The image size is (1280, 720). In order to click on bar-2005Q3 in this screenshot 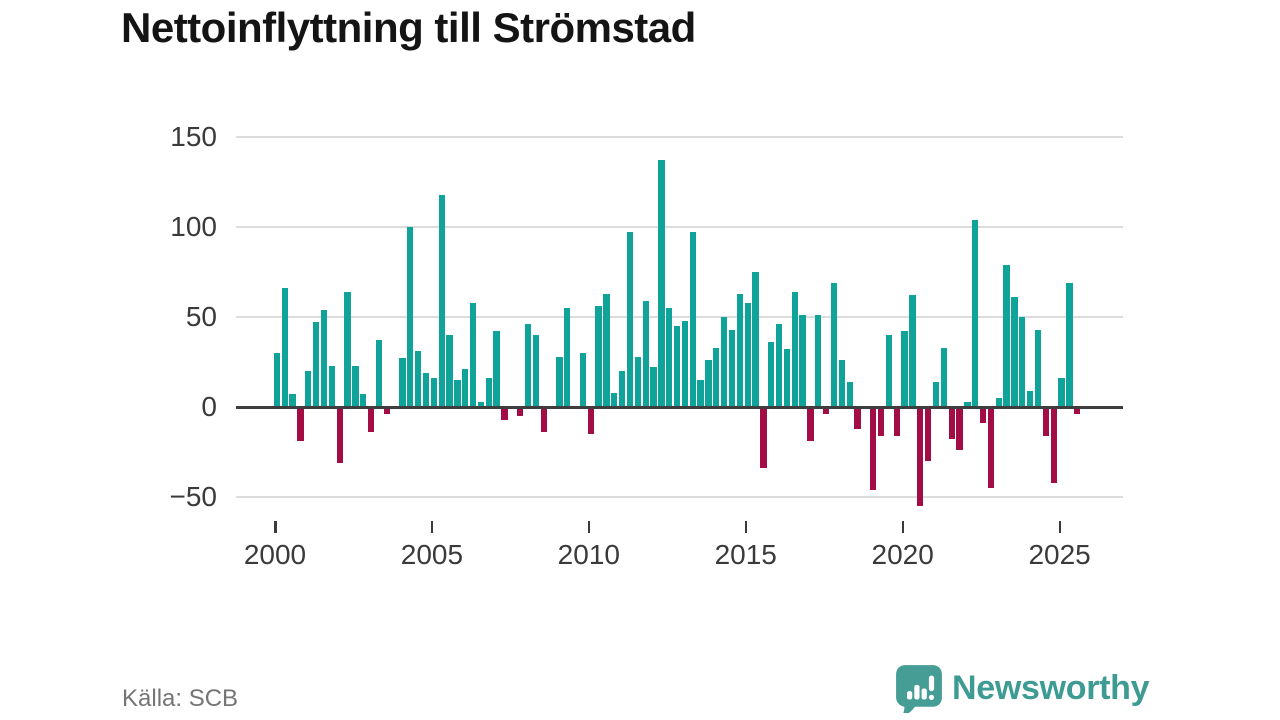, I will do `click(449, 371)`.